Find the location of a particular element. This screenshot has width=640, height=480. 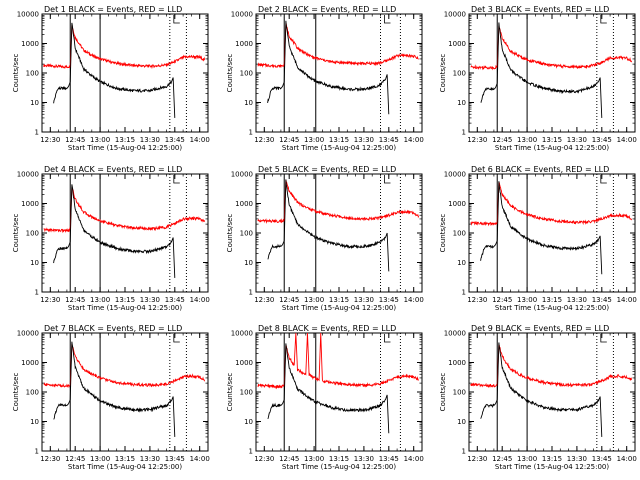

panel-title: Det 3 BLACK = Events, RED = LLD is located at coordinates (540, 9).